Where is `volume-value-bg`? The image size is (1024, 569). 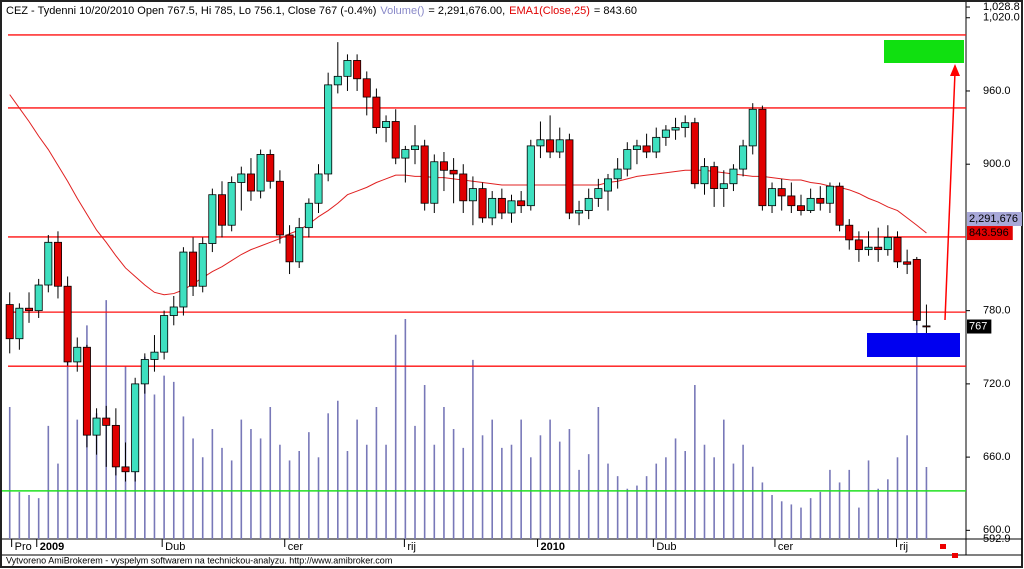
volume-value-bg is located at coordinates (994, 219).